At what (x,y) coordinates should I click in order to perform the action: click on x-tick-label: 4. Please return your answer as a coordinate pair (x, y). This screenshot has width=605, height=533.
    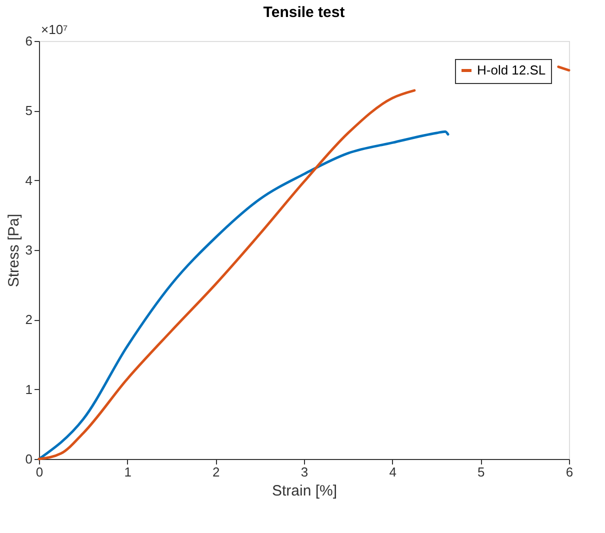
    Looking at the image, I should click on (392, 472).